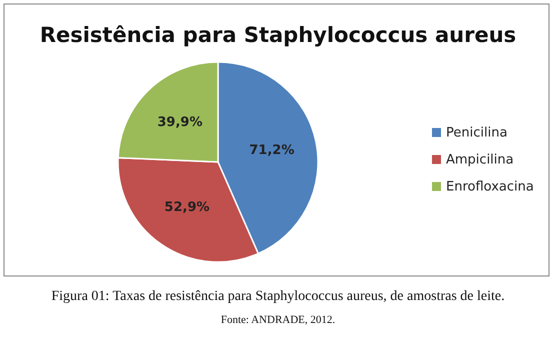  I want to click on text: Figura 01: Taxas de resistência para Staphylococcus aureus, de amostras de leite., so click(278, 296).